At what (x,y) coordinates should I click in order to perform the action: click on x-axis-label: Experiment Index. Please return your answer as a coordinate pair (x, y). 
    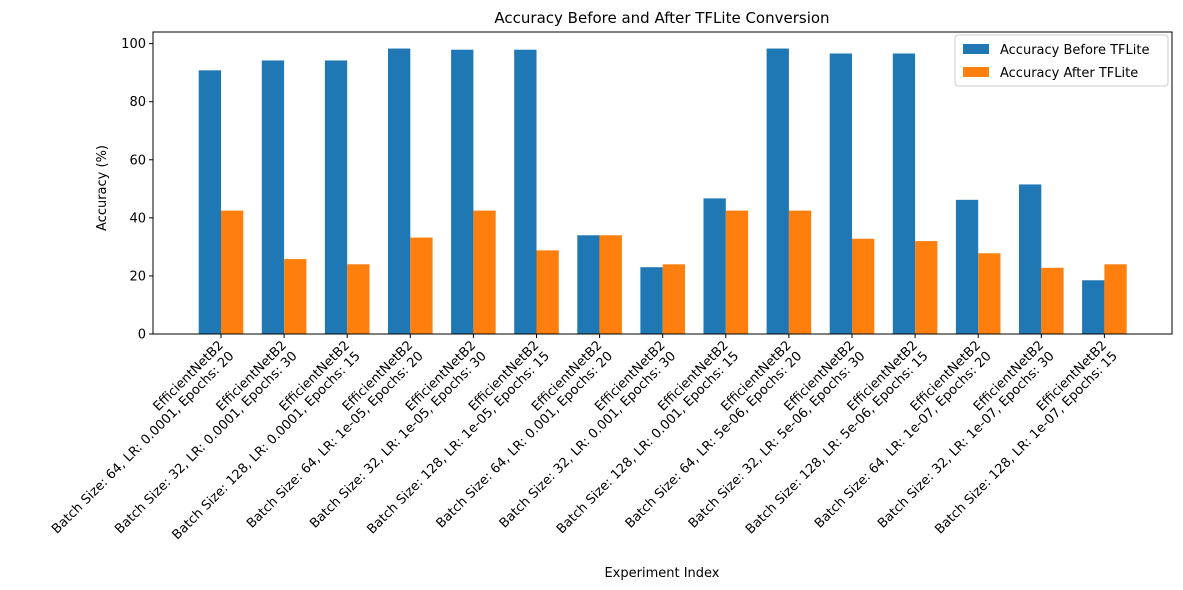
    Looking at the image, I should click on (661, 573).